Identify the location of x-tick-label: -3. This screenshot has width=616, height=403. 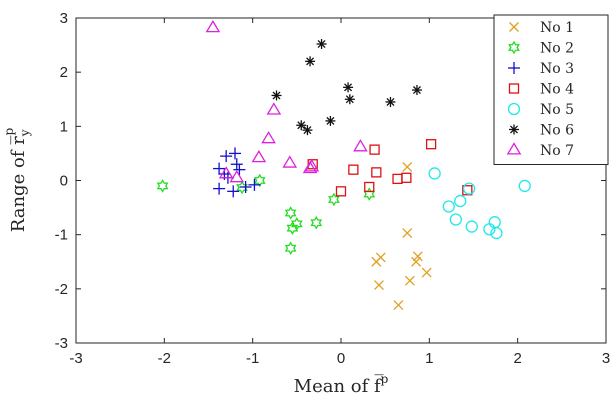
(75, 358).